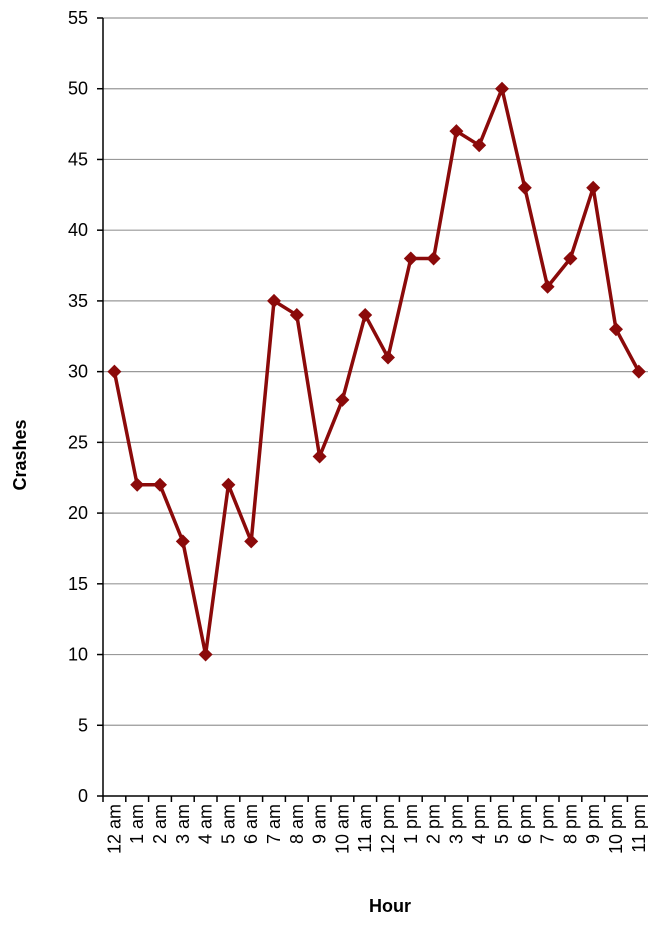 This screenshot has height=929, width=648. What do you see at coordinates (78, 513) in the screenshot?
I see `y-tick-label: 20` at bounding box center [78, 513].